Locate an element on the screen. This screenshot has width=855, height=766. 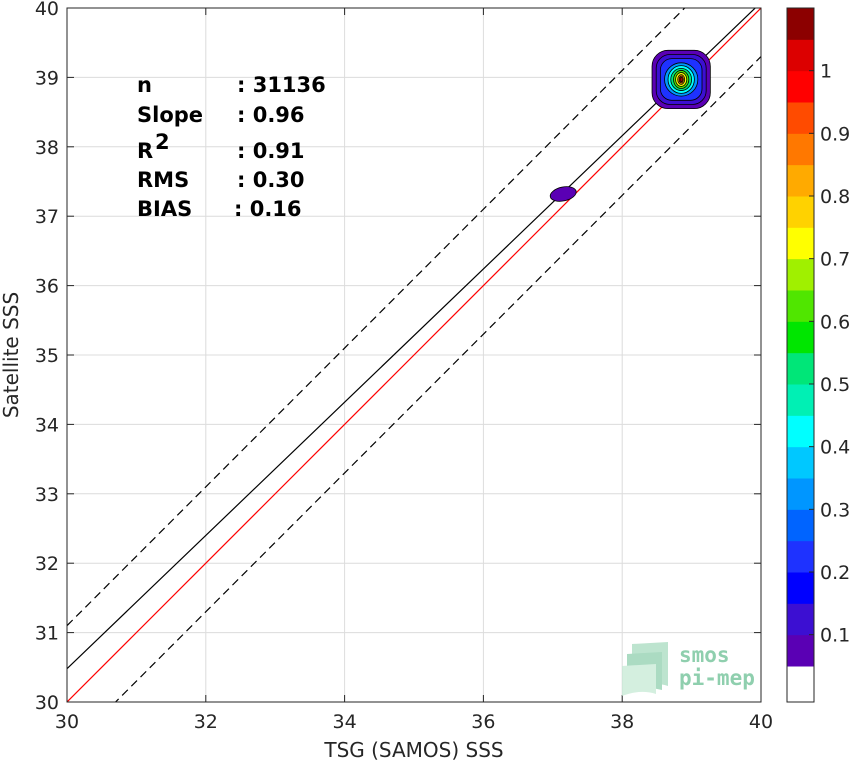
stat-value: : 0.91 is located at coordinates (271, 151).